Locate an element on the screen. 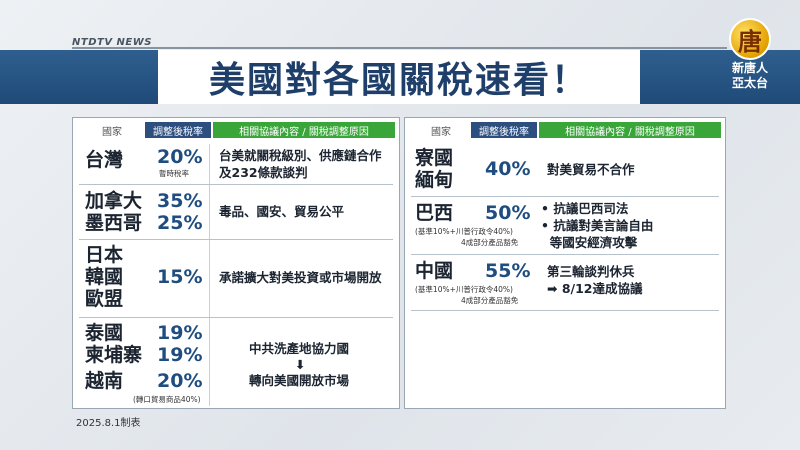 This screenshot has height=450, width=800. logo-line1: 新唐人 is located at coordinates (749, 68).